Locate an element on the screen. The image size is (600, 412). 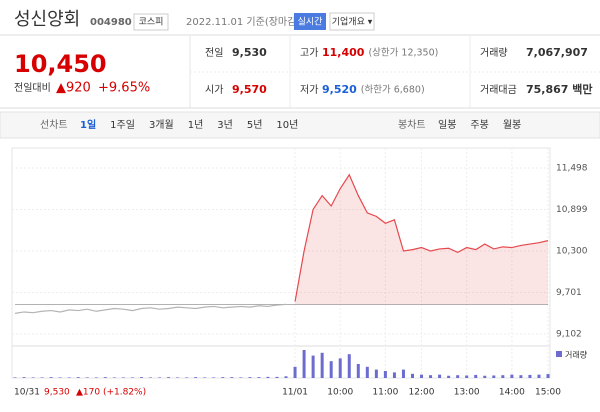
tab: 1주일 is located at coordinates (122, 125).